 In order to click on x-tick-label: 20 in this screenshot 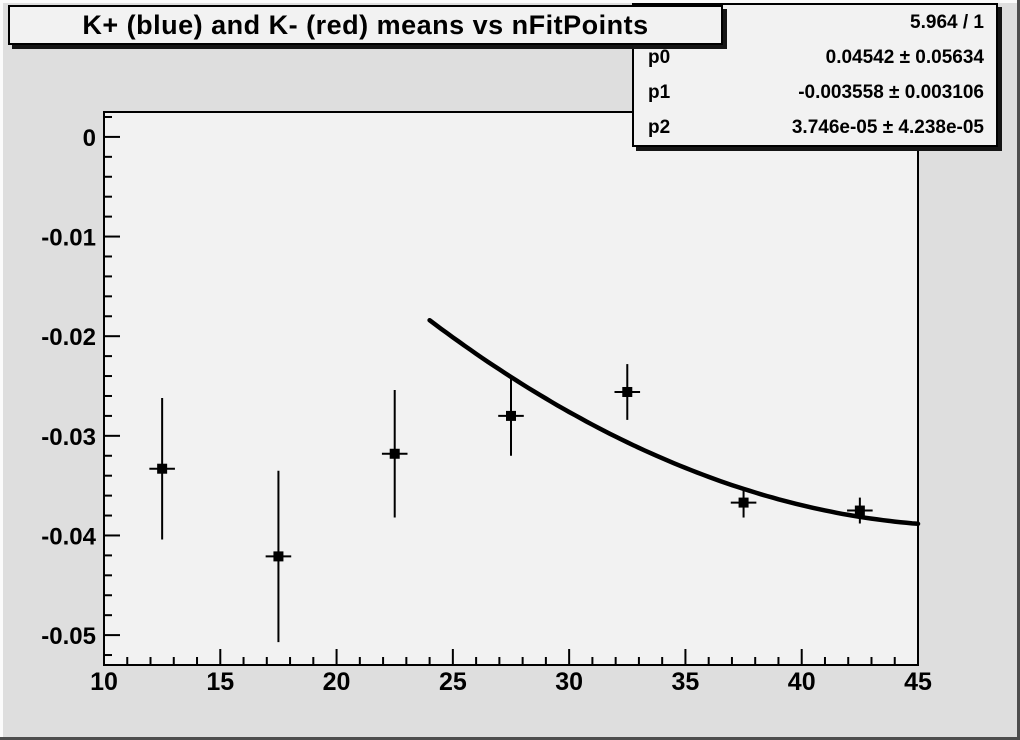, I will do `click(337, 682)`.